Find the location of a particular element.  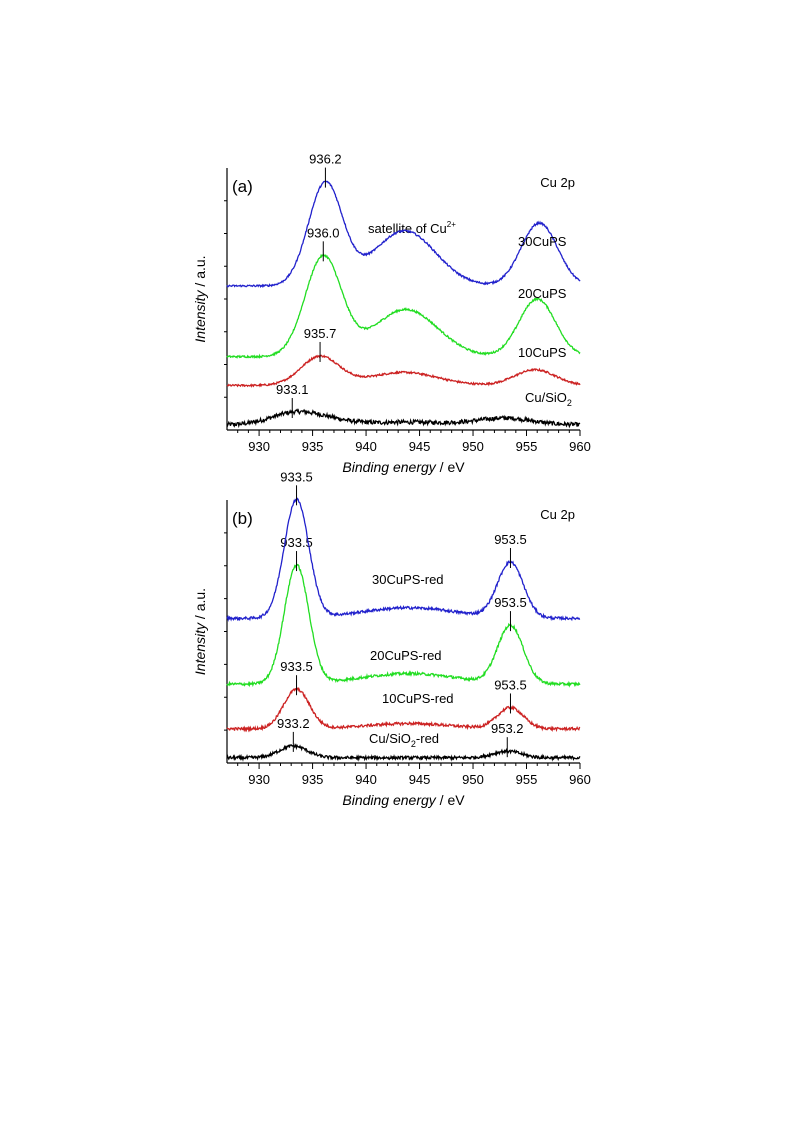

peak-label: 933.2 is located at coordinates (293, 723).